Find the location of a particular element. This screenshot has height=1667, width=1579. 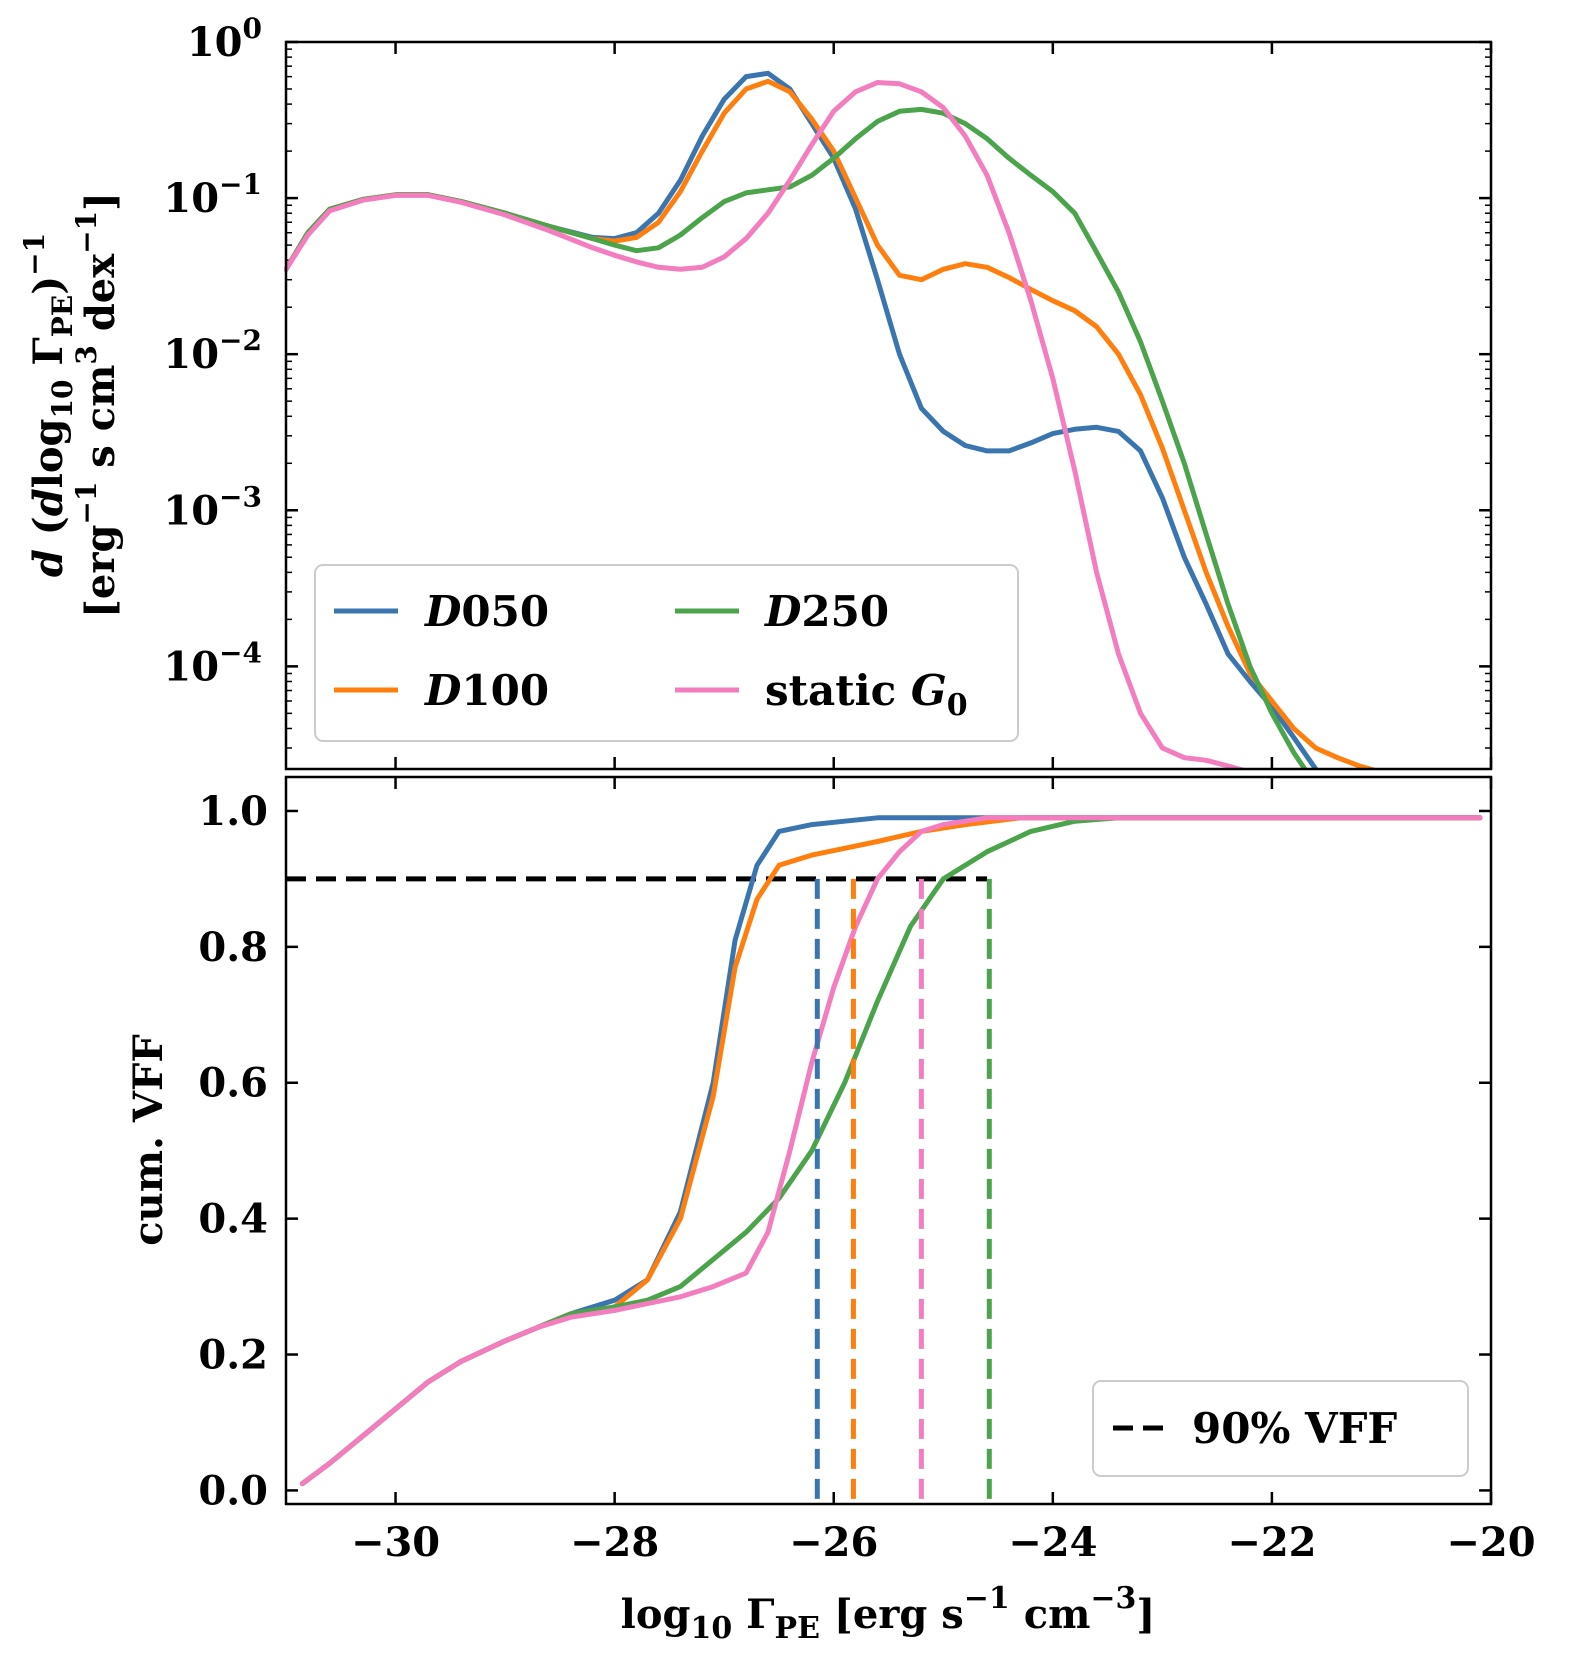

top-y-tick-label: 10⁻² is located at coordinates (212, 351).